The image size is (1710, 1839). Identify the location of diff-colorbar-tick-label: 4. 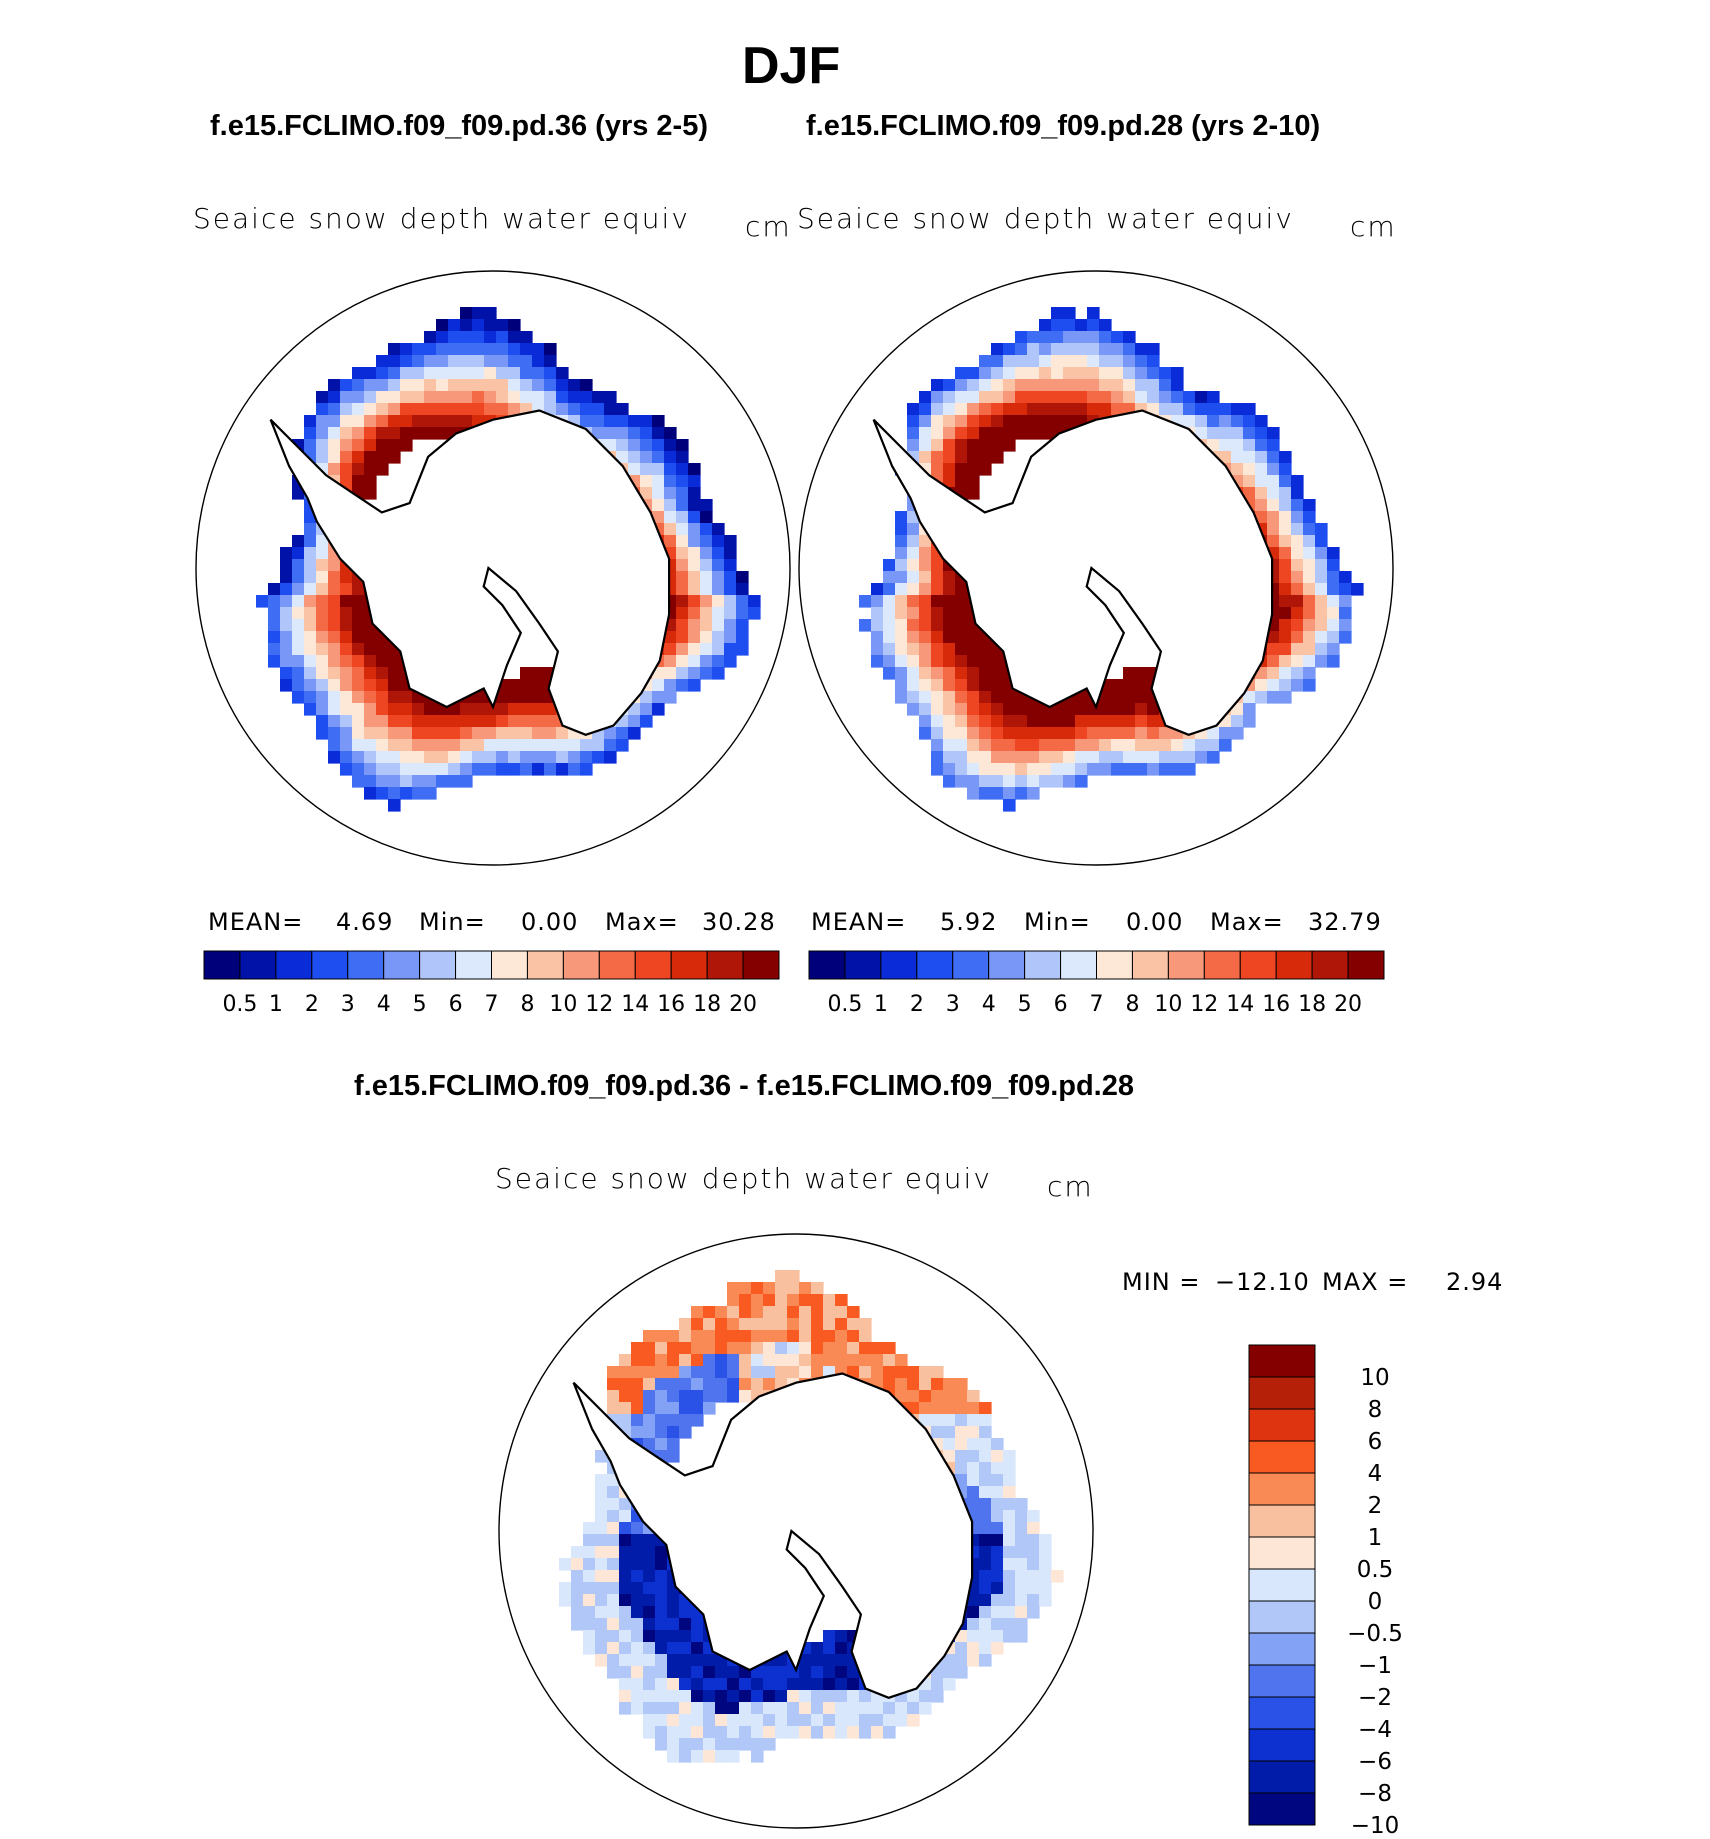
(1375, 1474).